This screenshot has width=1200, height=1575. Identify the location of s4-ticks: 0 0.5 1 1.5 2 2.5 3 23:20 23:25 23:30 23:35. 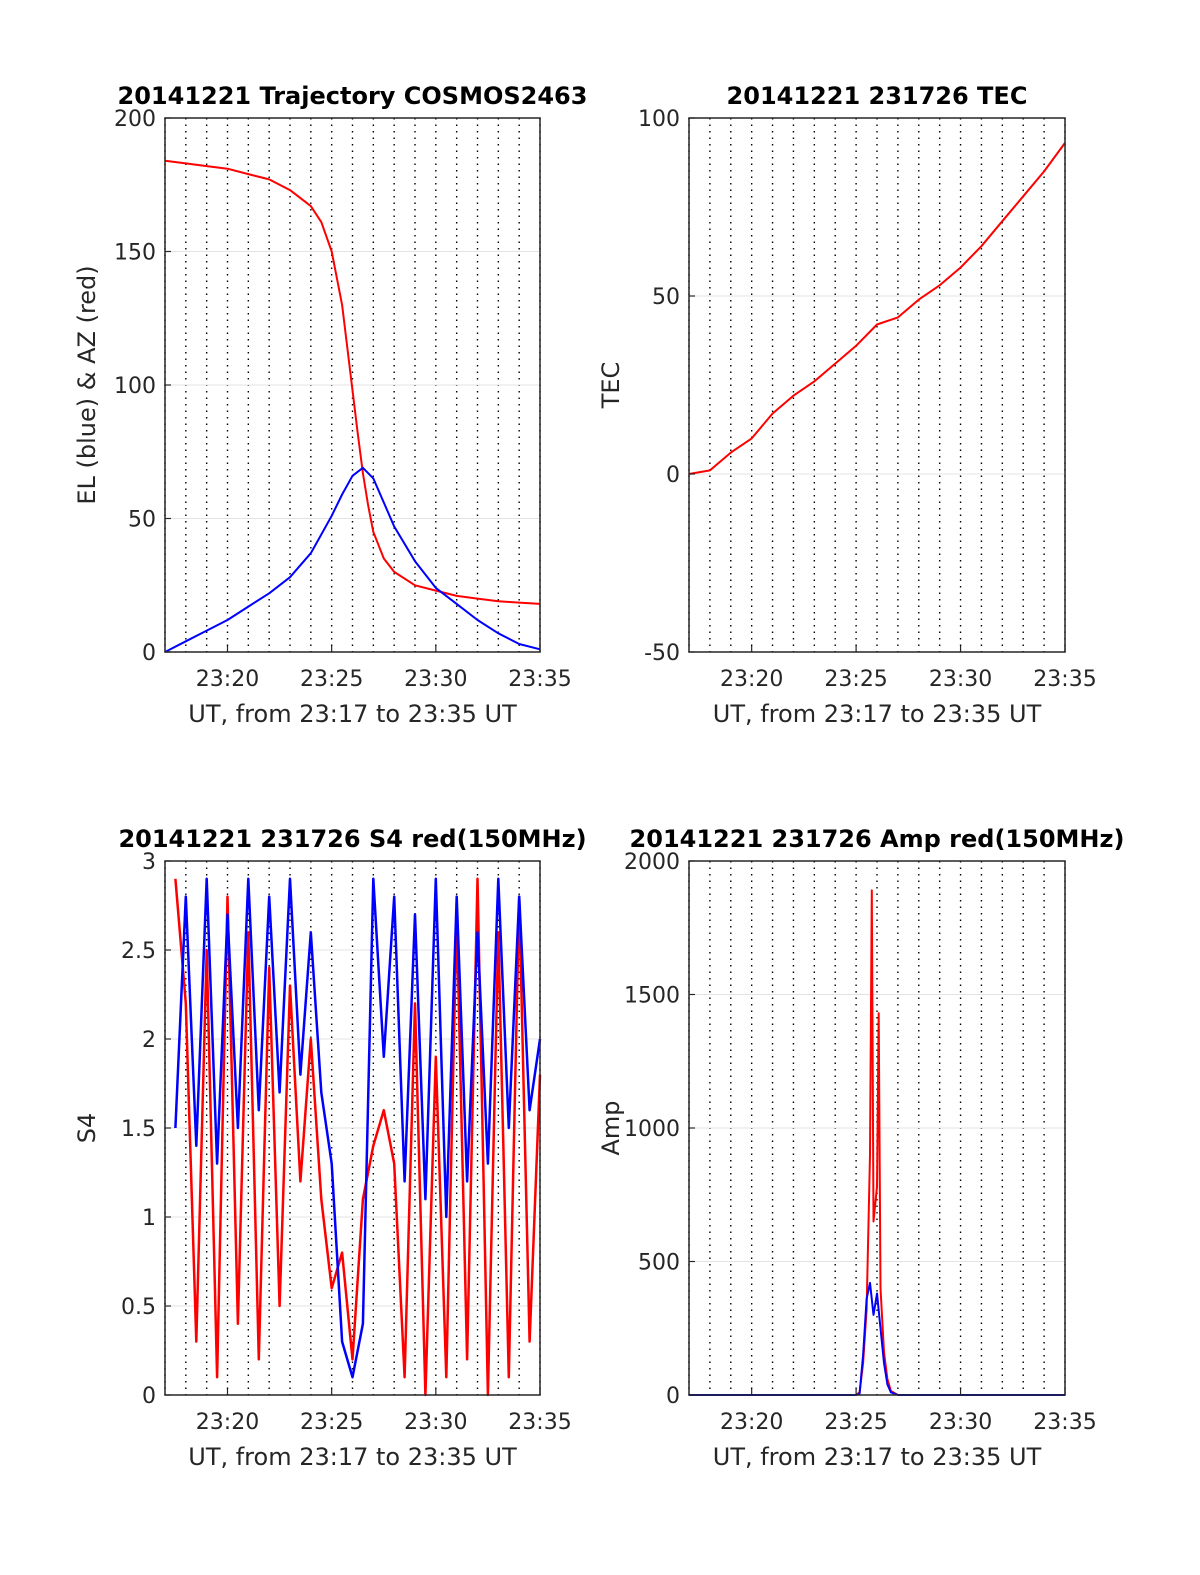
(346, 1142).